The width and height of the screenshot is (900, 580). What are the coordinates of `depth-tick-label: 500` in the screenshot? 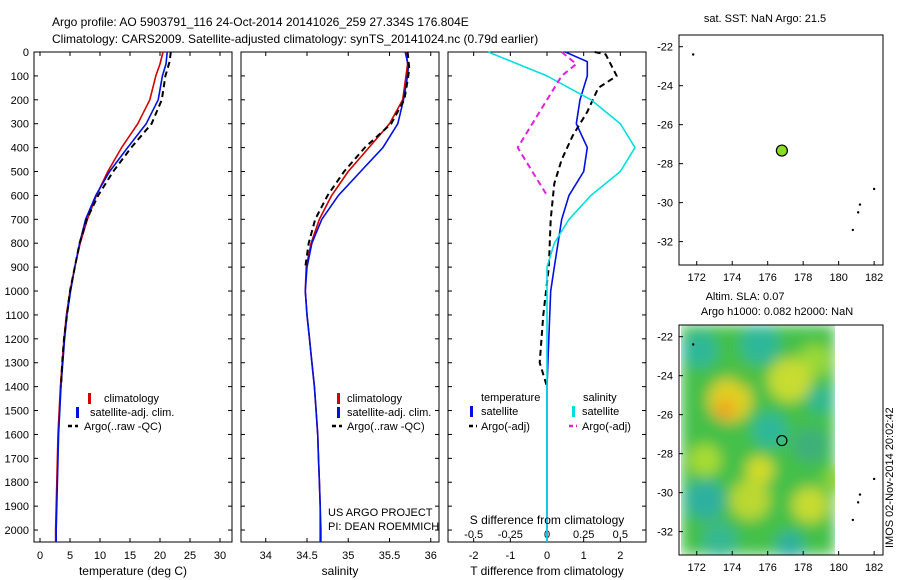 It's located at (20, 173).